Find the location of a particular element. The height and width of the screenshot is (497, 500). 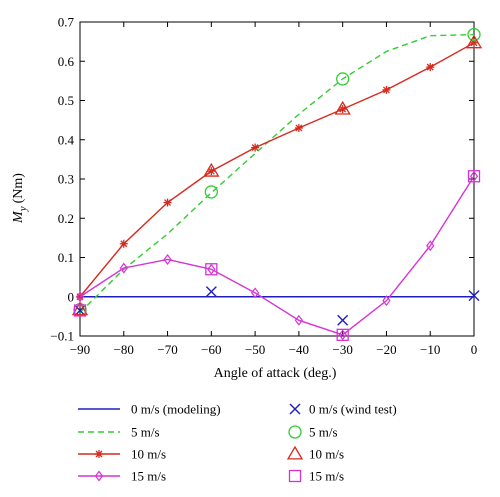

x-tick-label: −80 is located at coordinates (124, 349).